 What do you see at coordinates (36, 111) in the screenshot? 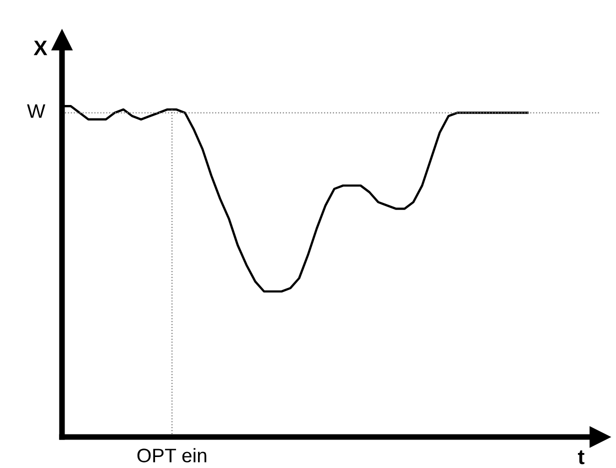
I see `ref-line-label: W` at bounding box center [36, 111].